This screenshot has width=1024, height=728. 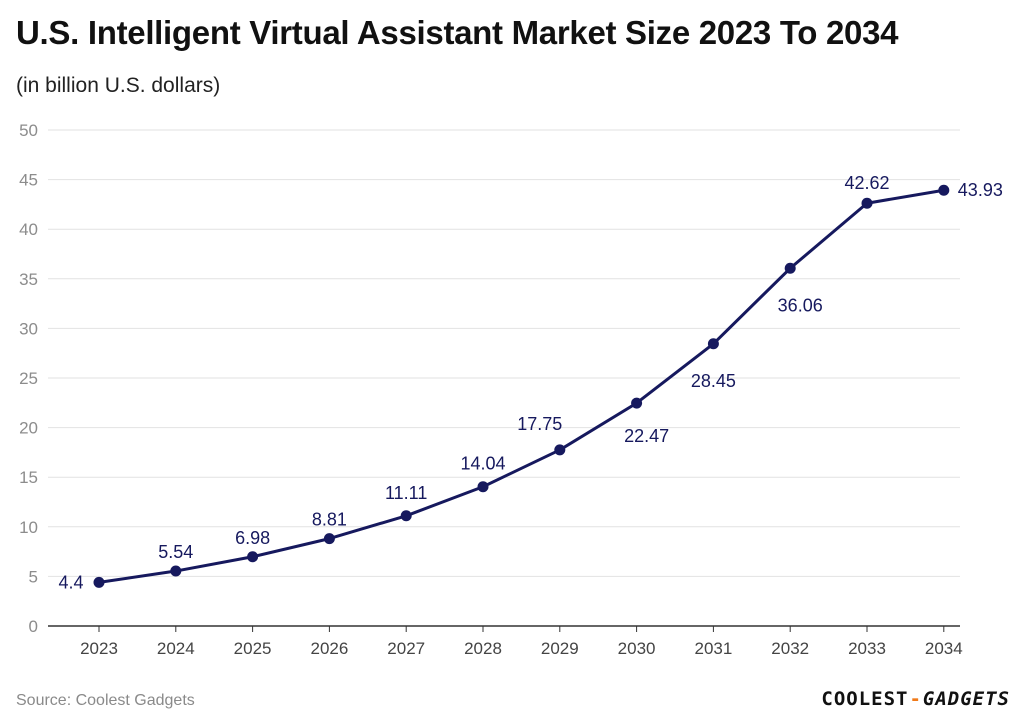 I want to click on y-tick-label-45: 45, so click(x=28, y=180).